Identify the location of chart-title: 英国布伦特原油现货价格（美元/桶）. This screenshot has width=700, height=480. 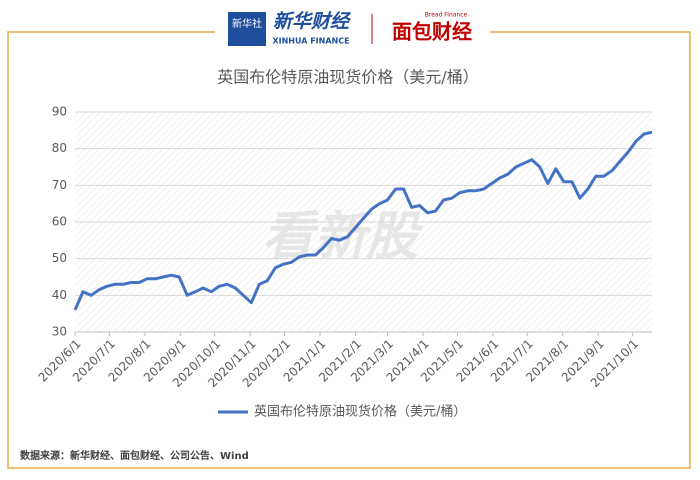
(347, 77).